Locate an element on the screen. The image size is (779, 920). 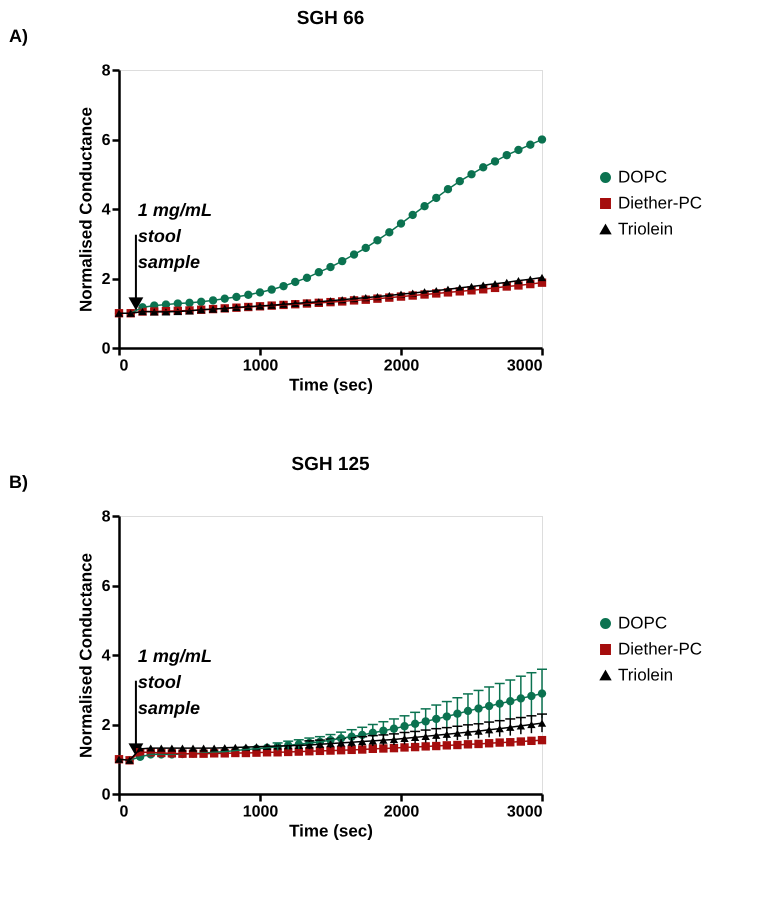
text: A) is located at coordinates (18, 36).